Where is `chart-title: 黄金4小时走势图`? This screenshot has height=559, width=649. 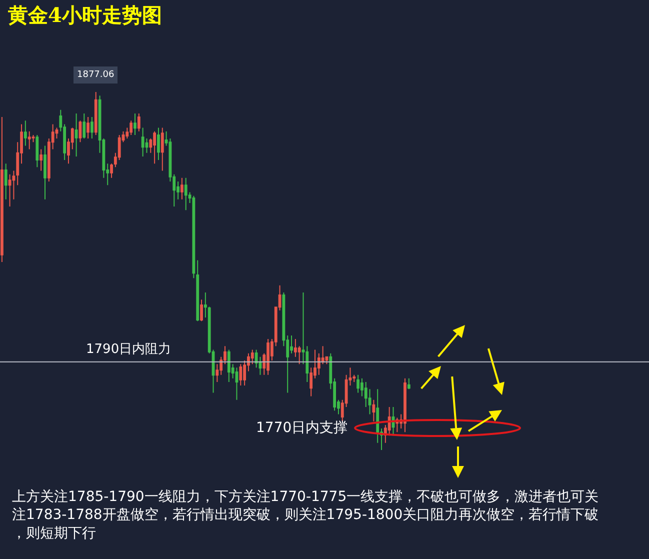
chart-title: 黄金4小时走势图 is located at coordinates (84, 15).